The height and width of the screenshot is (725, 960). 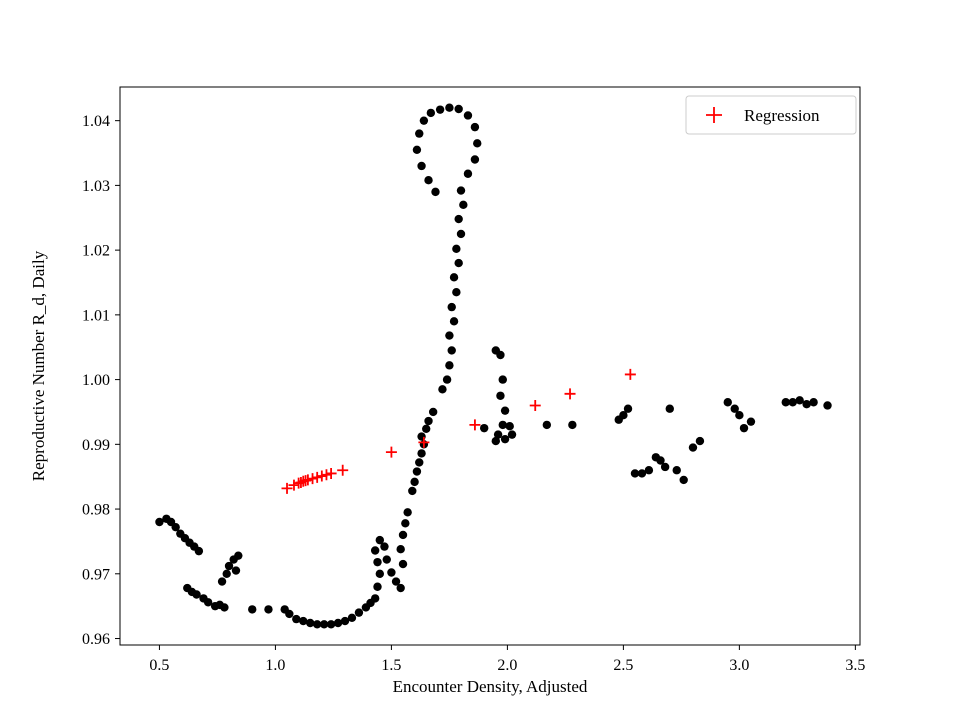 I want to click on x-tick-label: 0.5, so click(x=159, y=665).